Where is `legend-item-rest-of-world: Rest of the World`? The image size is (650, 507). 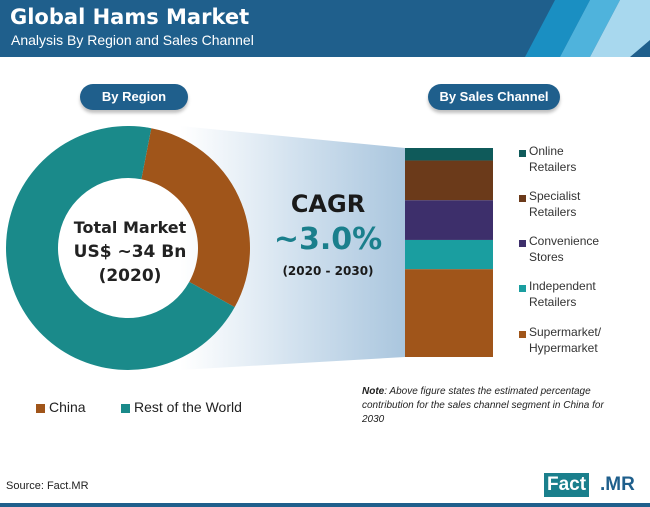 legend-item-rest-of-world: Rest of the World is located at coordinates (188, 407).